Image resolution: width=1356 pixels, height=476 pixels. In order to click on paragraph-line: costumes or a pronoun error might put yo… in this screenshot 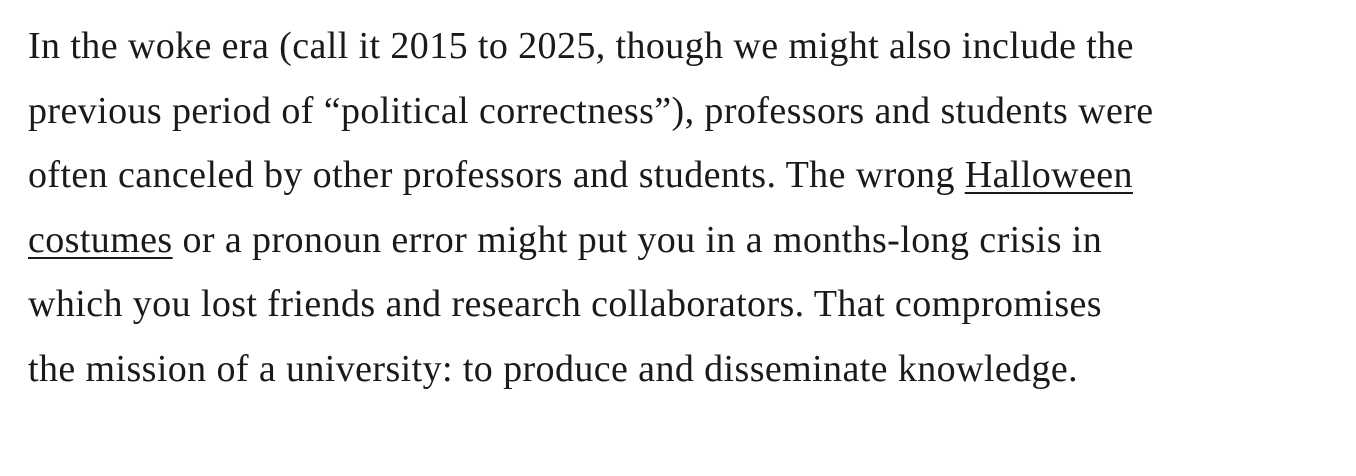, I will do `click(591, 240)`.